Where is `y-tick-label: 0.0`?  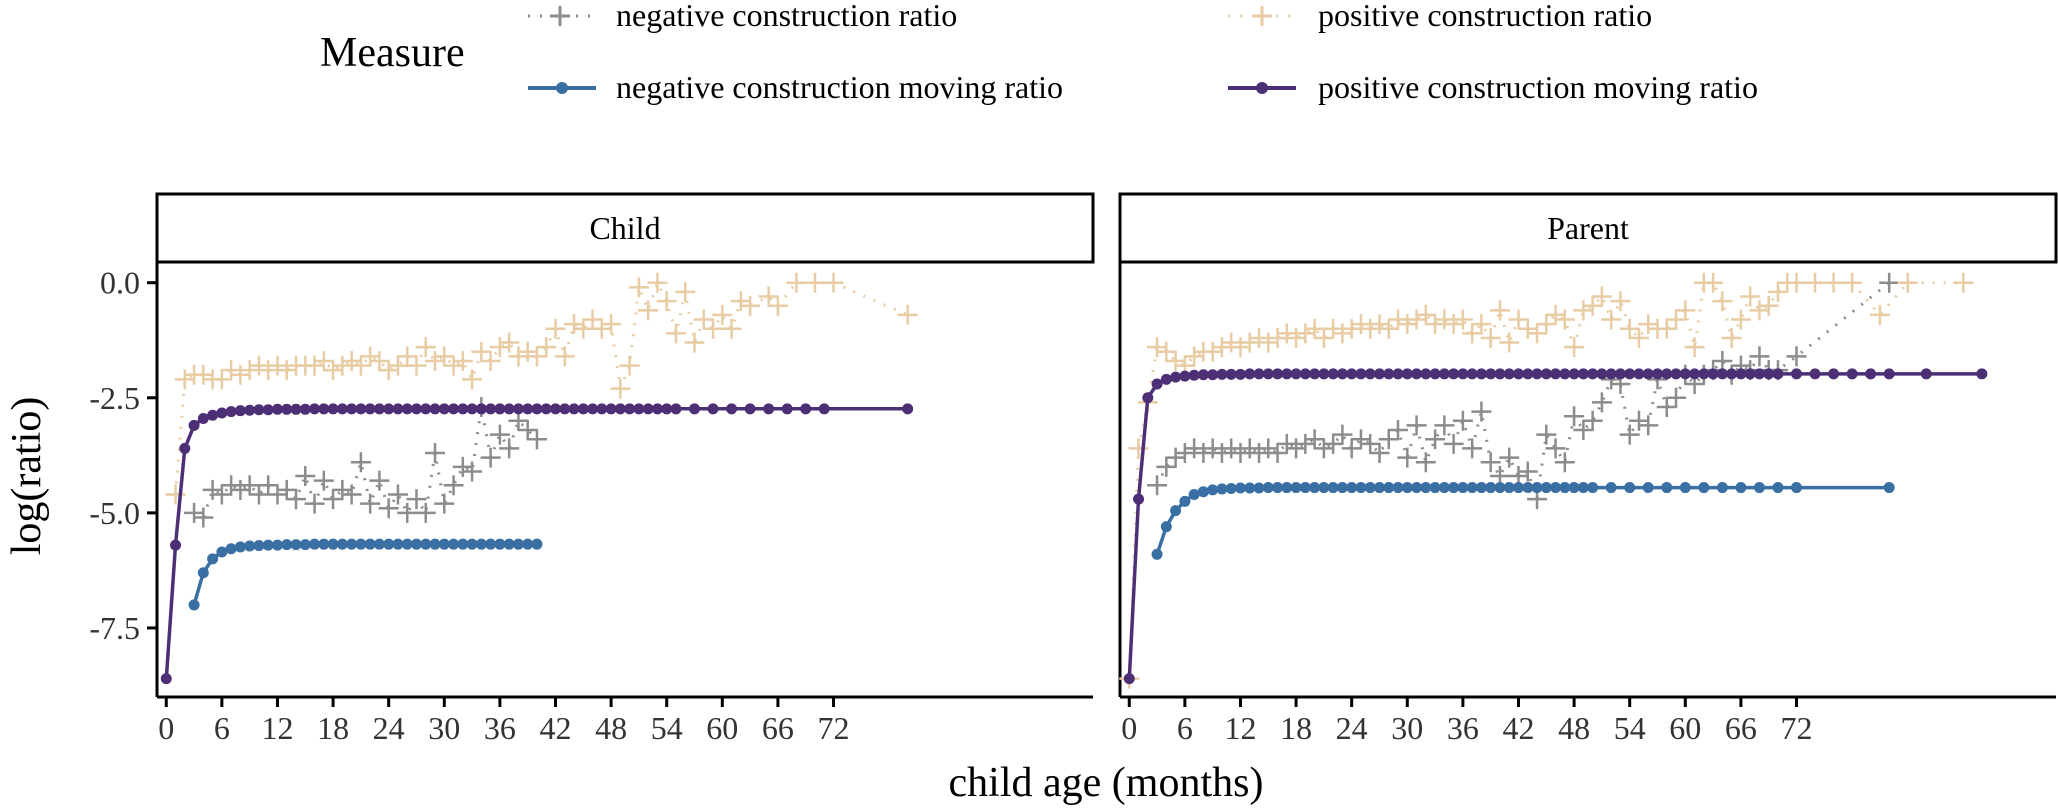 y-tick-label: 0.0 is located at coordinates (120, 283).